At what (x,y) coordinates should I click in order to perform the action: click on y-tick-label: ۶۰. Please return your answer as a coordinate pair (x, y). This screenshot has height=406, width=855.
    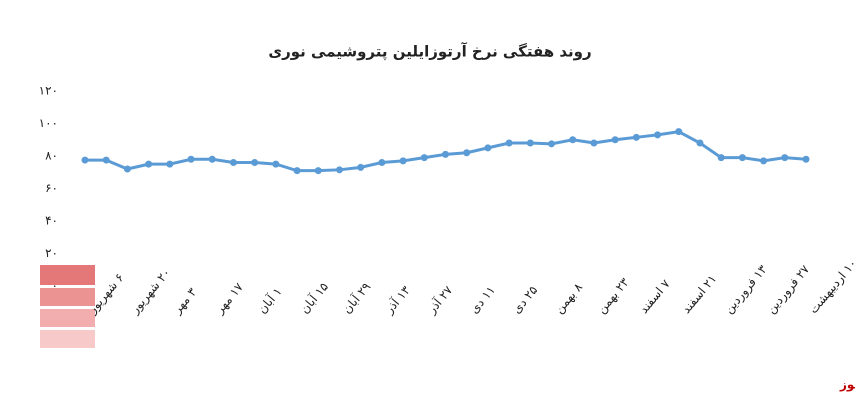
    Looking at the image, I should click on (51, 188).